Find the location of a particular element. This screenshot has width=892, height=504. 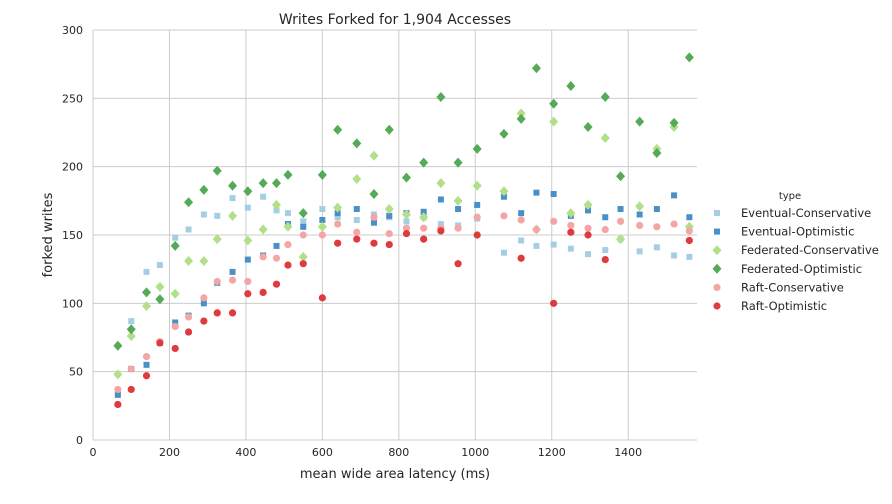

y-tick-label: 150 is located at coordinates (72, 235).